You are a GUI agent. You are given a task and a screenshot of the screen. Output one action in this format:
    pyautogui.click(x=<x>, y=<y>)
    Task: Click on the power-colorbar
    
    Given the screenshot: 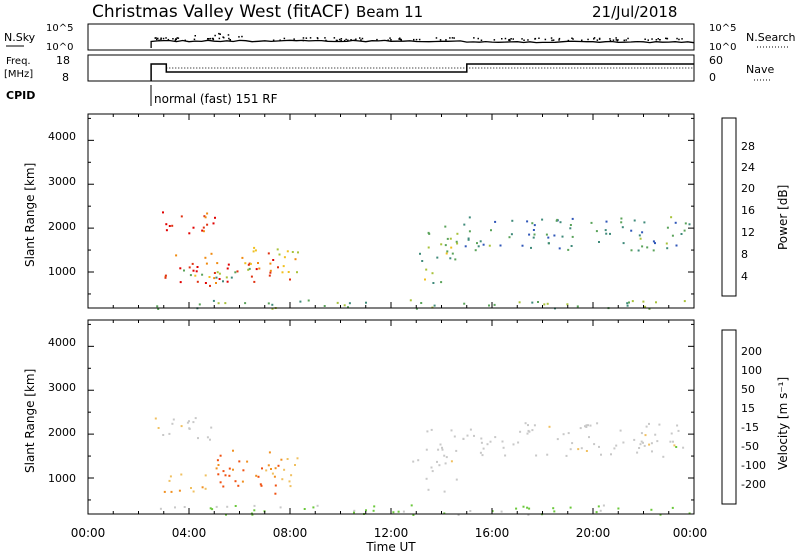 What is the action you would take?
    pyautogui.click(x=729, y=207)
    